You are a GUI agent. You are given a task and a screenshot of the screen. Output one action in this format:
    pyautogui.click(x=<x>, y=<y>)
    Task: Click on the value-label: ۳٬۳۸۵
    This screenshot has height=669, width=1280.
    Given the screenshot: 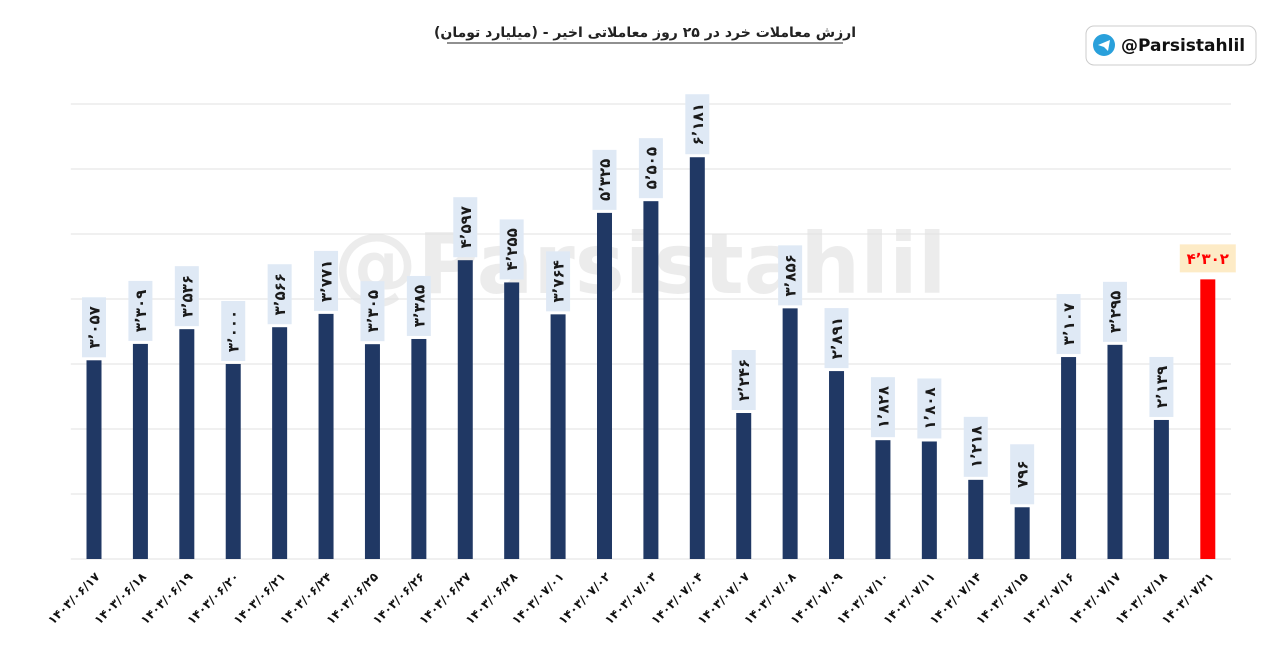 What is the action you would take?
    pyautogui.click(x=419, y=306)
    